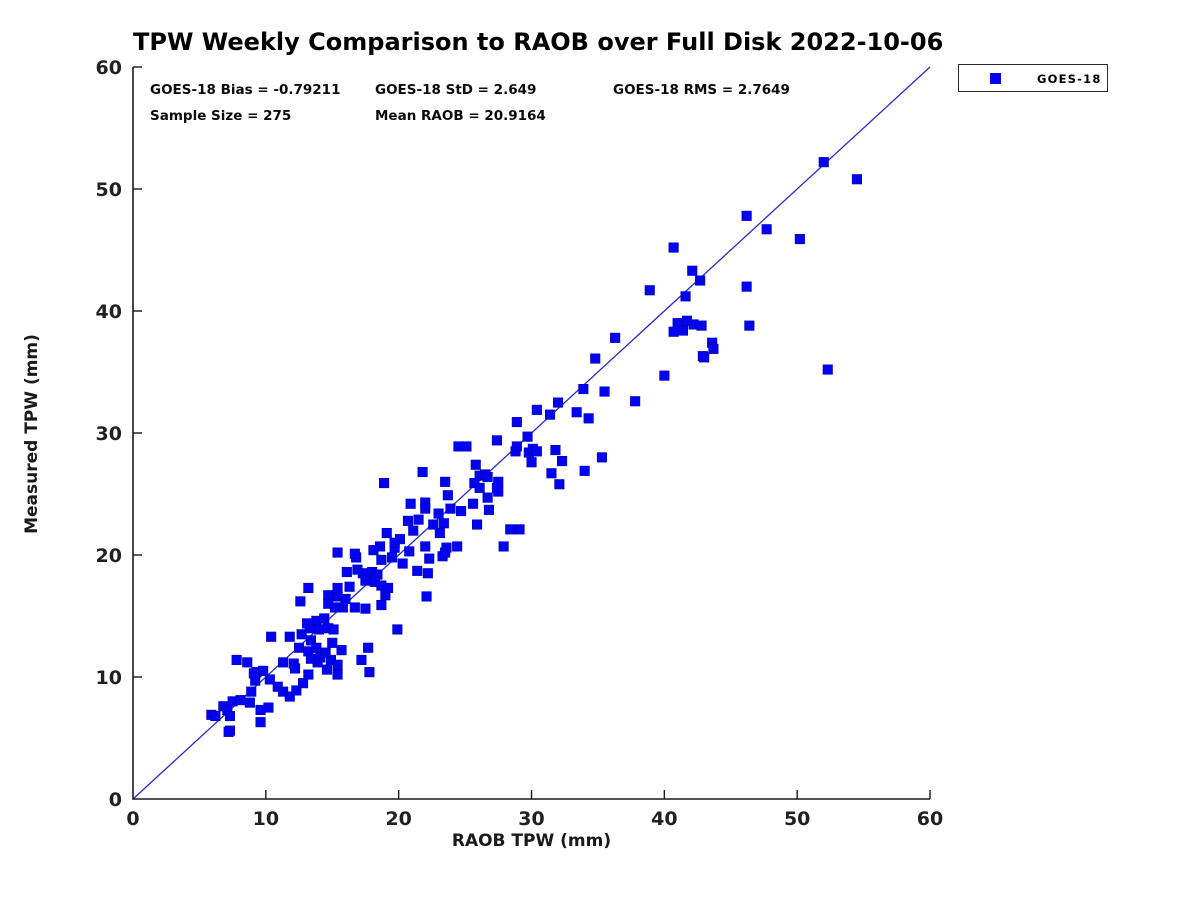 Image resolution: width=1200 pixels, height=900 pixels. Describe the element at coordinates (995, 78) in the screenshot. I see `legend-marker-square` at that location.